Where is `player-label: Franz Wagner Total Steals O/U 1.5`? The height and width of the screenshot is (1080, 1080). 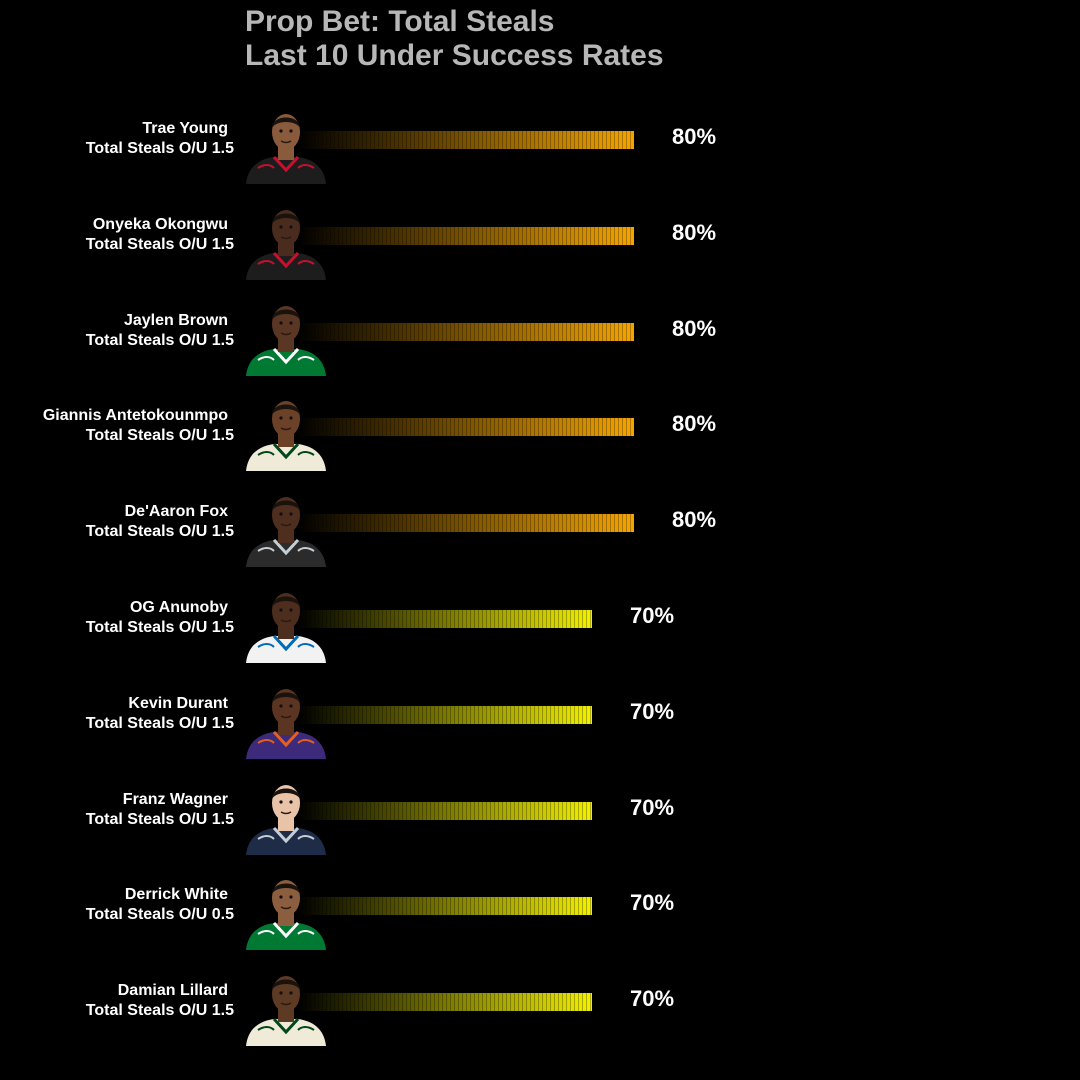
player-label: Franz Wagner Total Steals O/U 1.5 is located at coordinates (160, 810).